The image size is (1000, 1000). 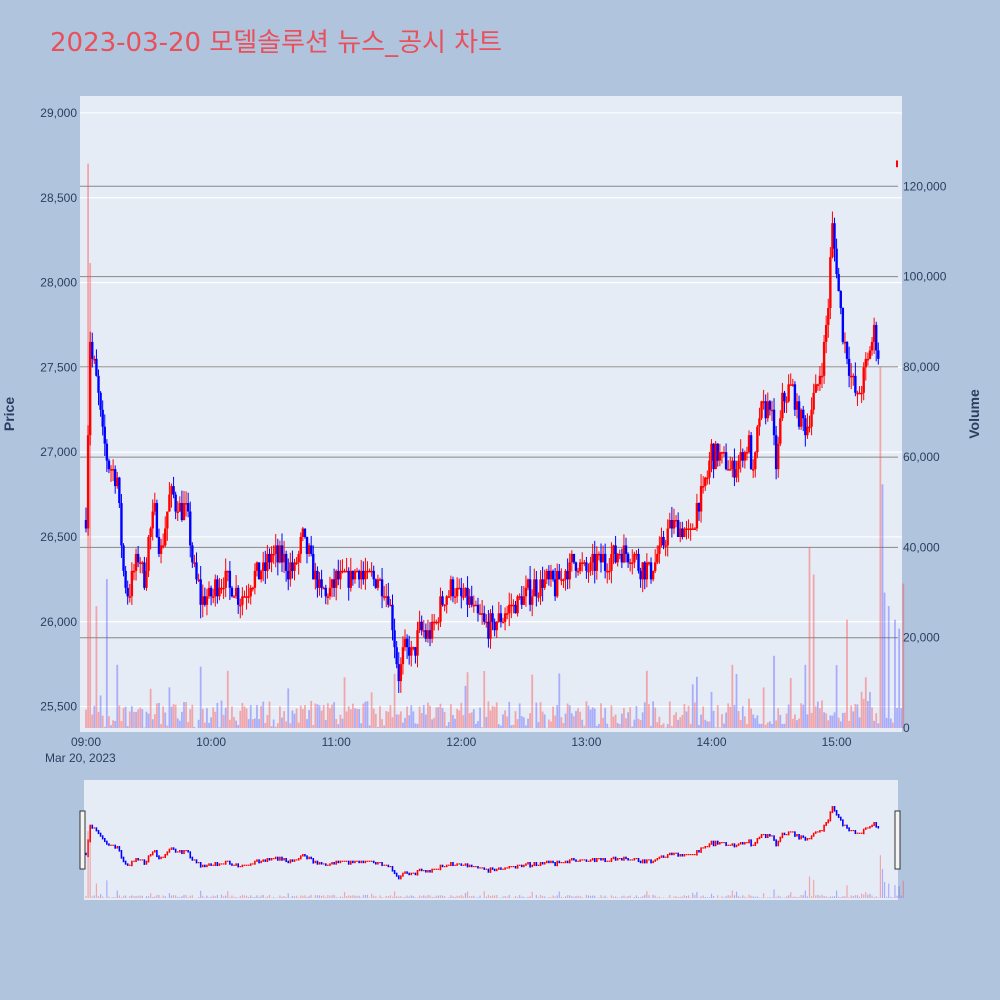 I want to click on price-tick-label: 26,000, so click(x=58, y=622).